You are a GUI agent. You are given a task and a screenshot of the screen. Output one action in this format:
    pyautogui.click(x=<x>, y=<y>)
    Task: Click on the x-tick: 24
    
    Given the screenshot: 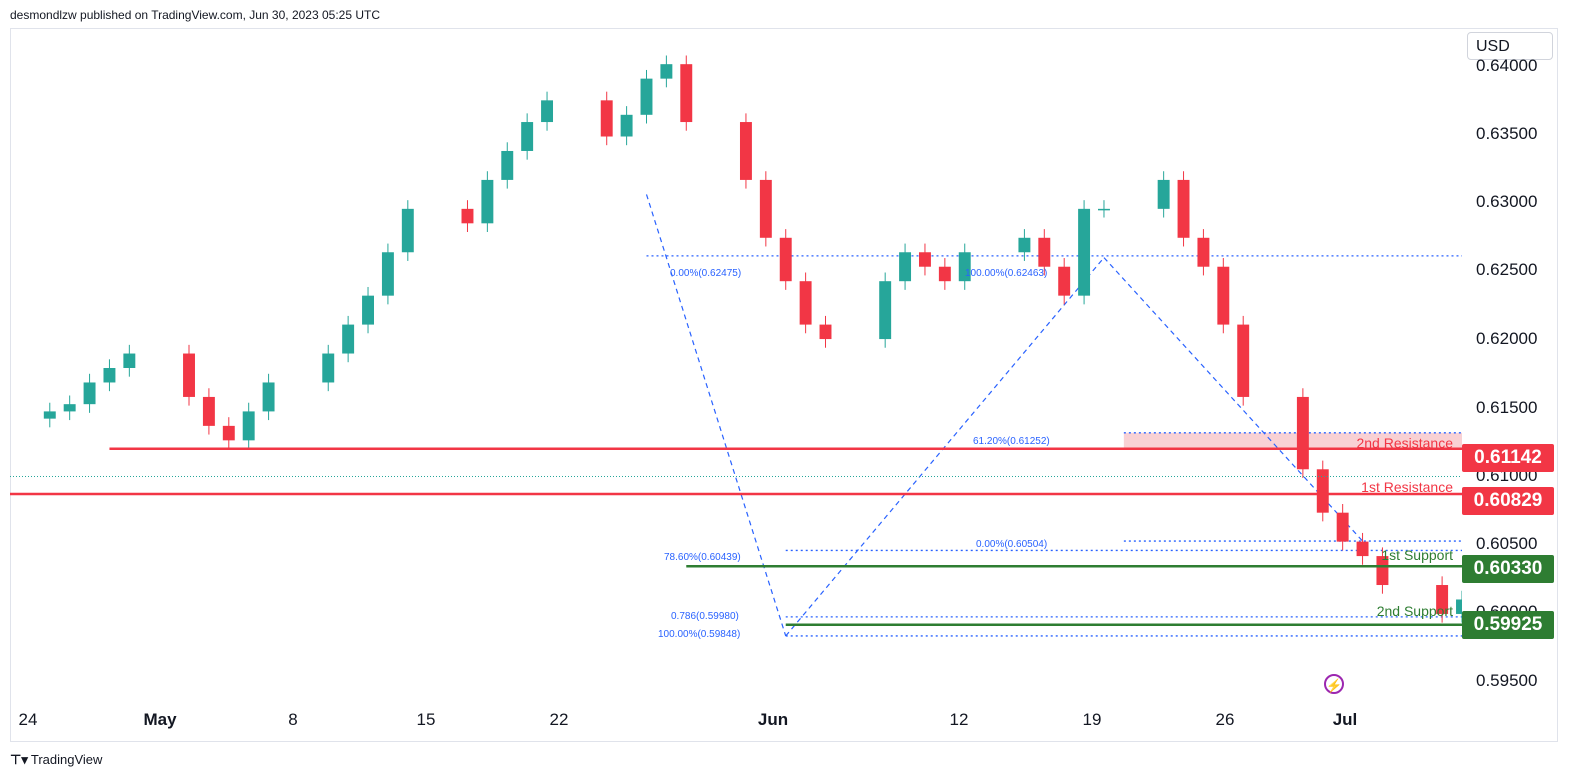 What is the action you would take?
    pyautogui.click(x=28, y=719)
    